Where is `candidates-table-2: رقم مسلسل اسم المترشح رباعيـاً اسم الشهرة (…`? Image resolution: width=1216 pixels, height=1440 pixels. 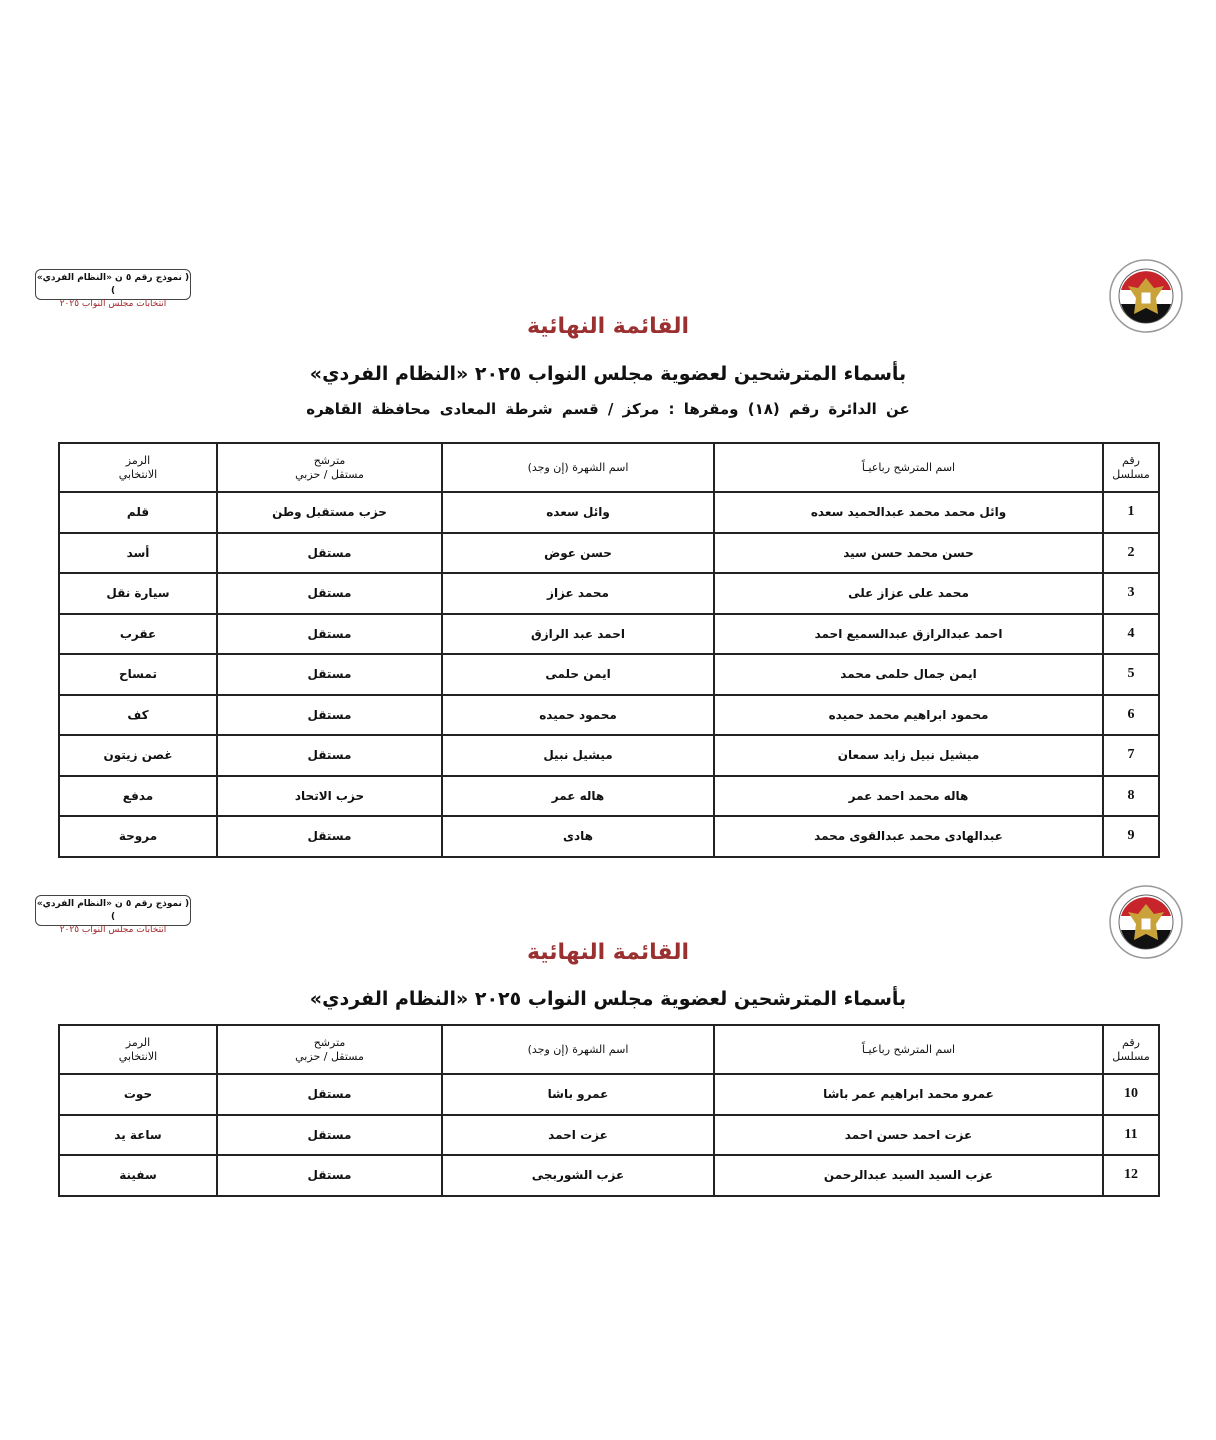
candidates-table-2: رقم مسلسل اسم المترشح رباعيـاً اسم الشهرة (… is located at coordinates (609, 1110).